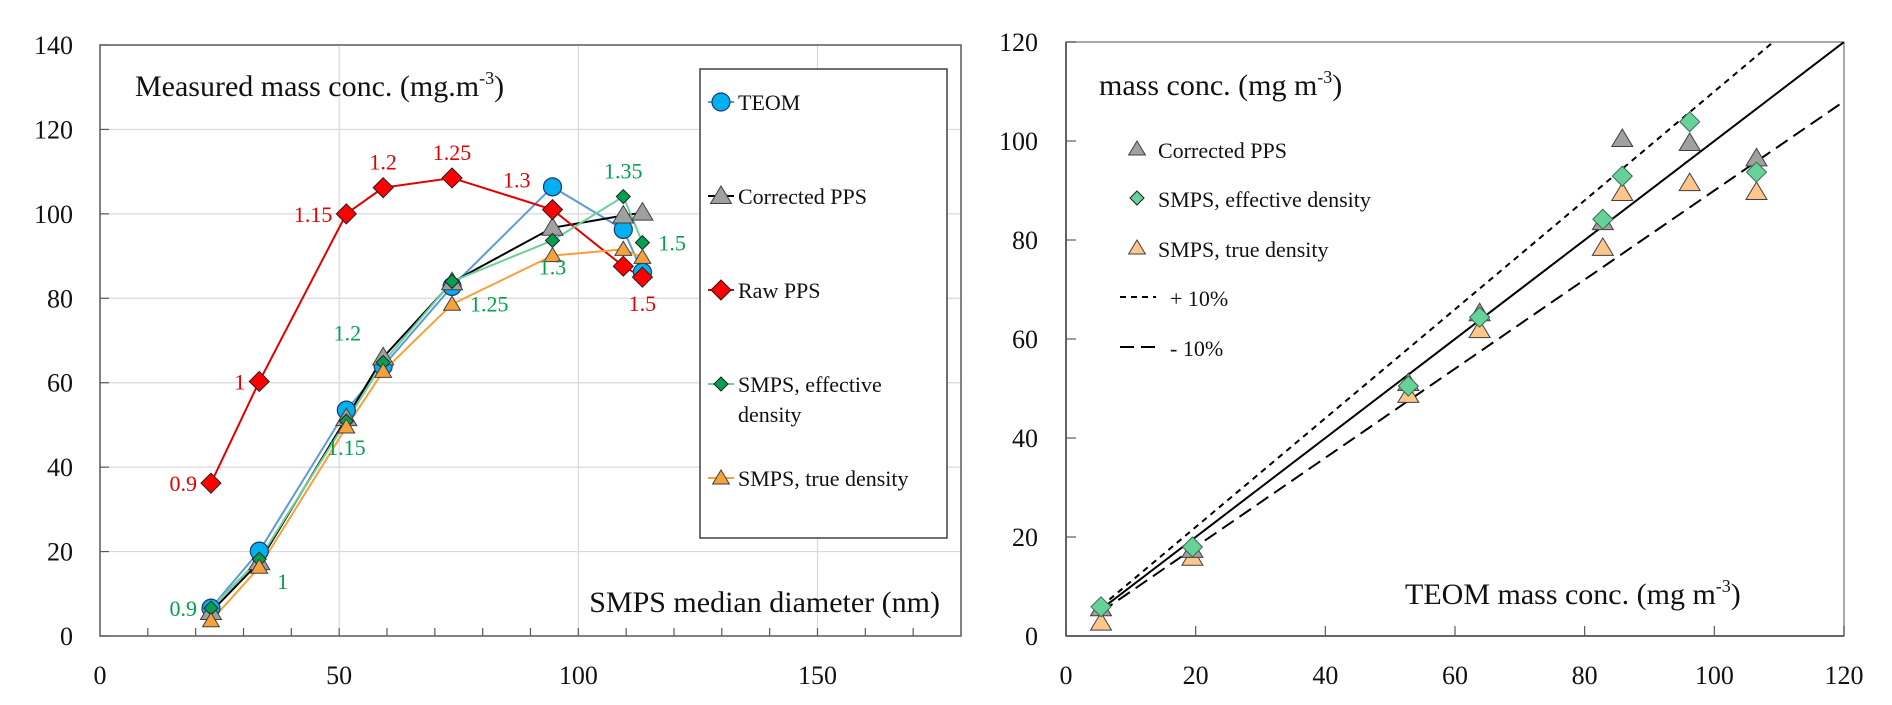 This screenshot has height=705, width=1892. Describe the element at coordinates (672, 243) in the screenshot. I see `left-density-annotation: 1.5` at that location.